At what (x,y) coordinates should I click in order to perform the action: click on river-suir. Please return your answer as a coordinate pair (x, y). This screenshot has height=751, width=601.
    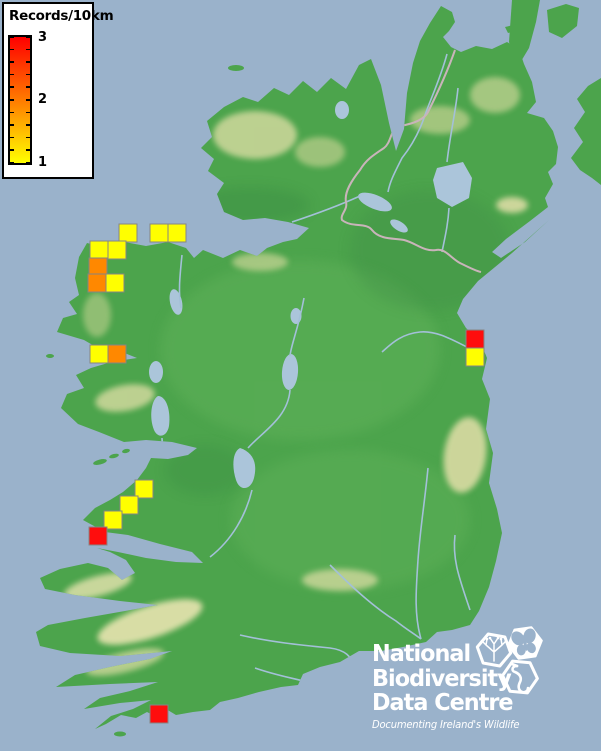
    Looking at the image, I should click on (375, 602).